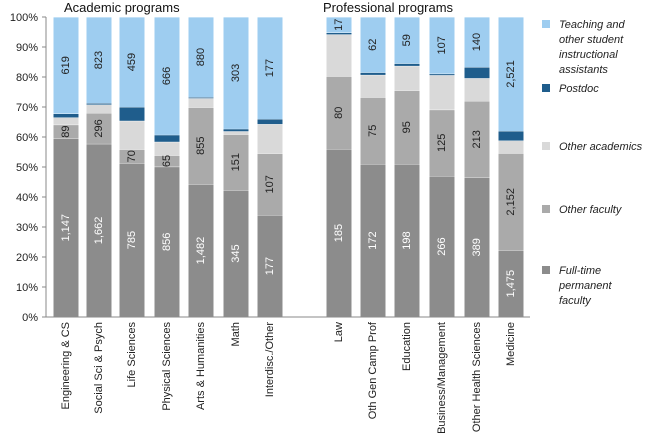 This screenshot has width=650, height=447. What do you see at coordinates (27, 78) in the screenshot?
I see `y-tick-label: 80%` at bounding box center [27, 78].